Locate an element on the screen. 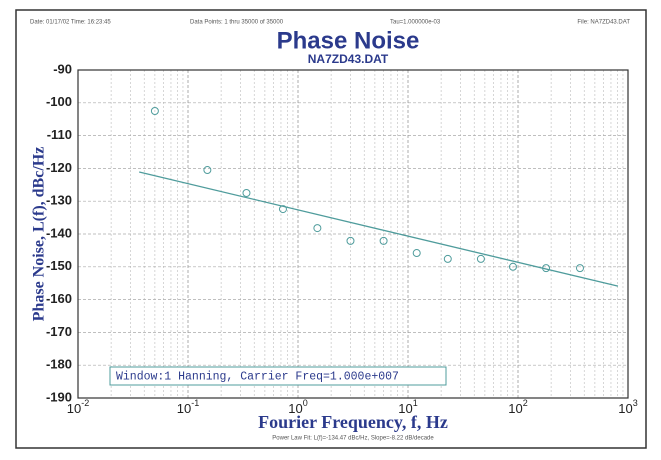 This screenshot has width=661, height=460. y-tick-label: -120 is located at coordinates (59, 167).